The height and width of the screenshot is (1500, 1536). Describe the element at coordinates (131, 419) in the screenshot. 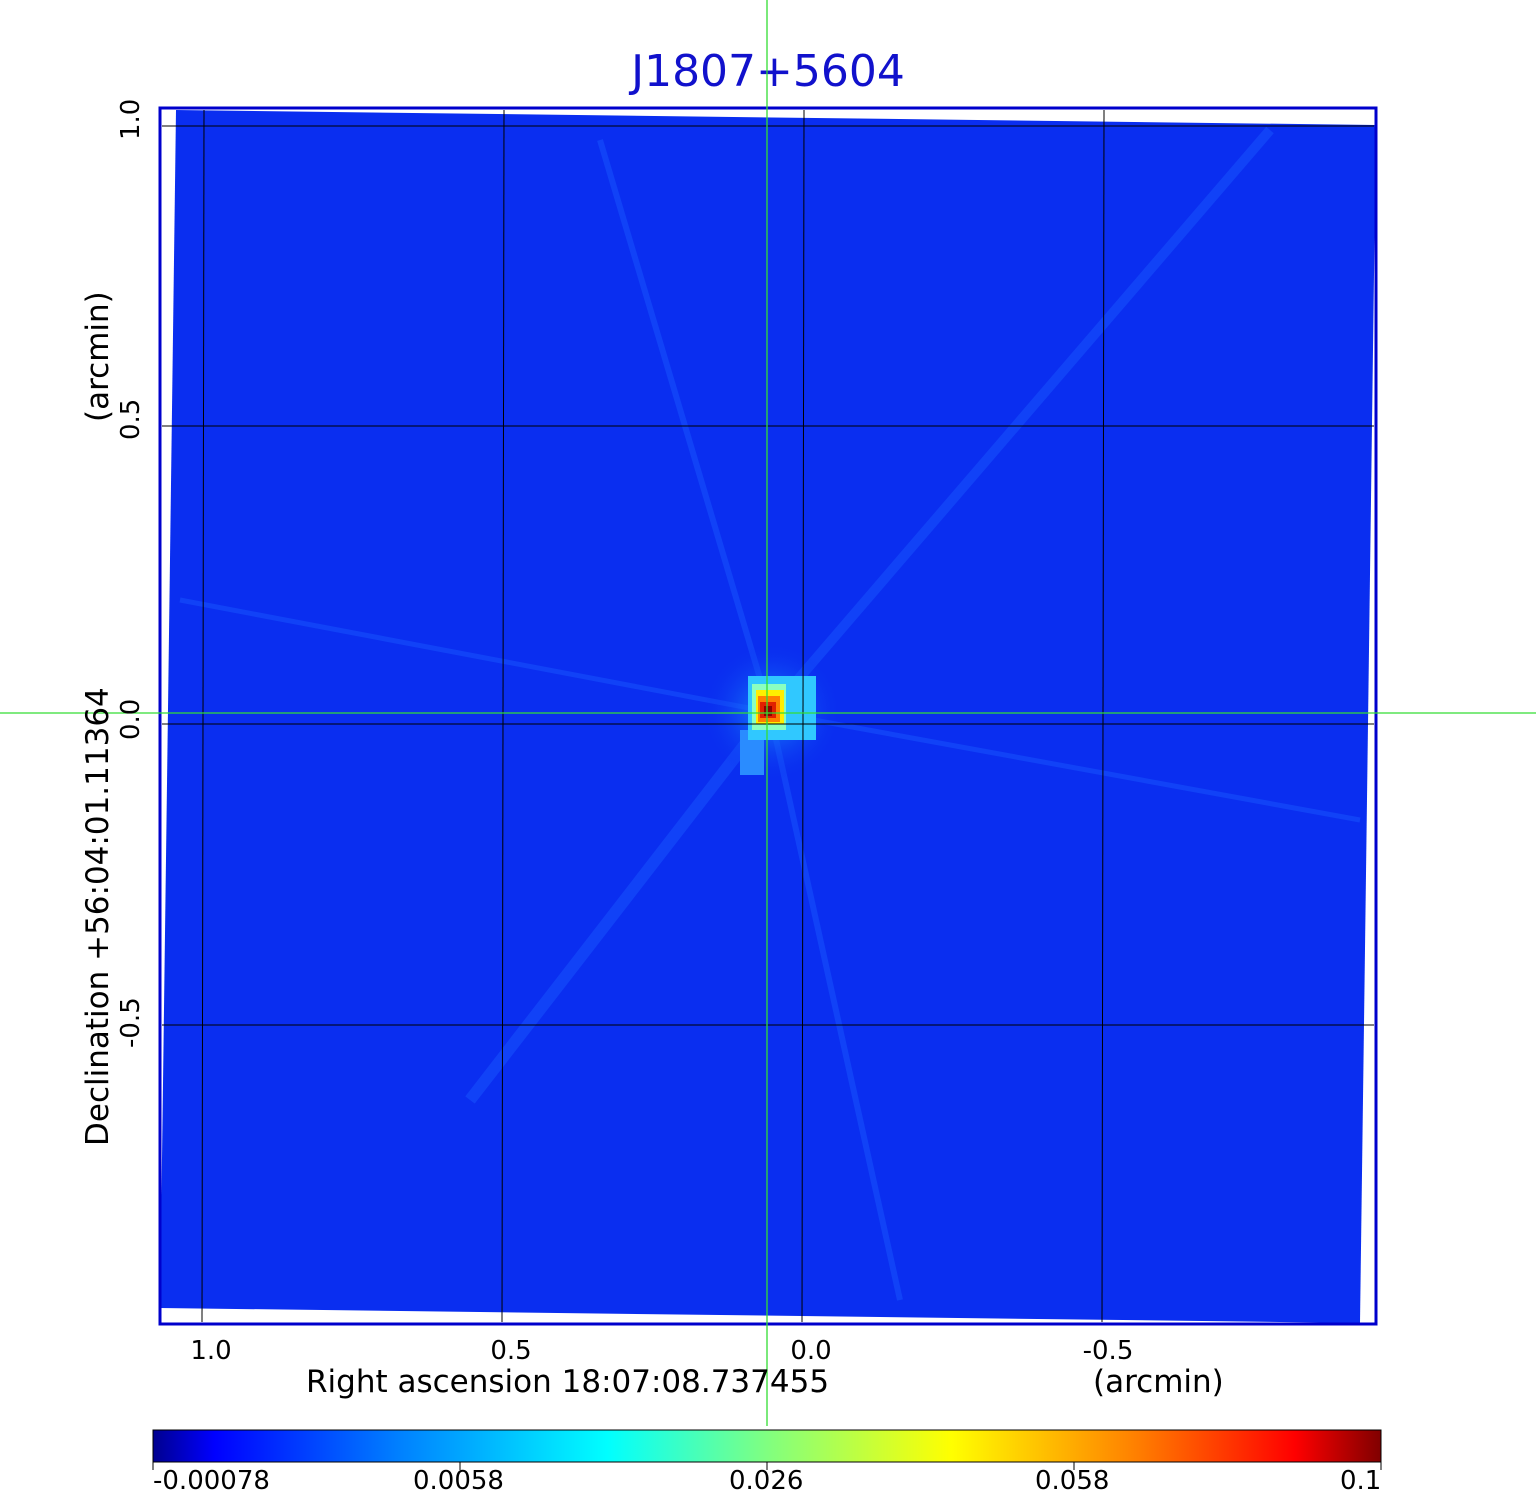

I see `y-tick-label: 0.5` at that location.